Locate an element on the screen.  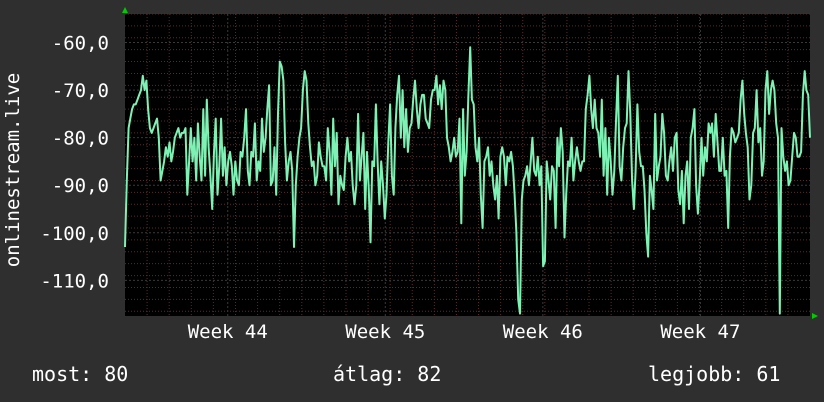
average-value-label: átlag: 82 is located at coordinates (387, 374).